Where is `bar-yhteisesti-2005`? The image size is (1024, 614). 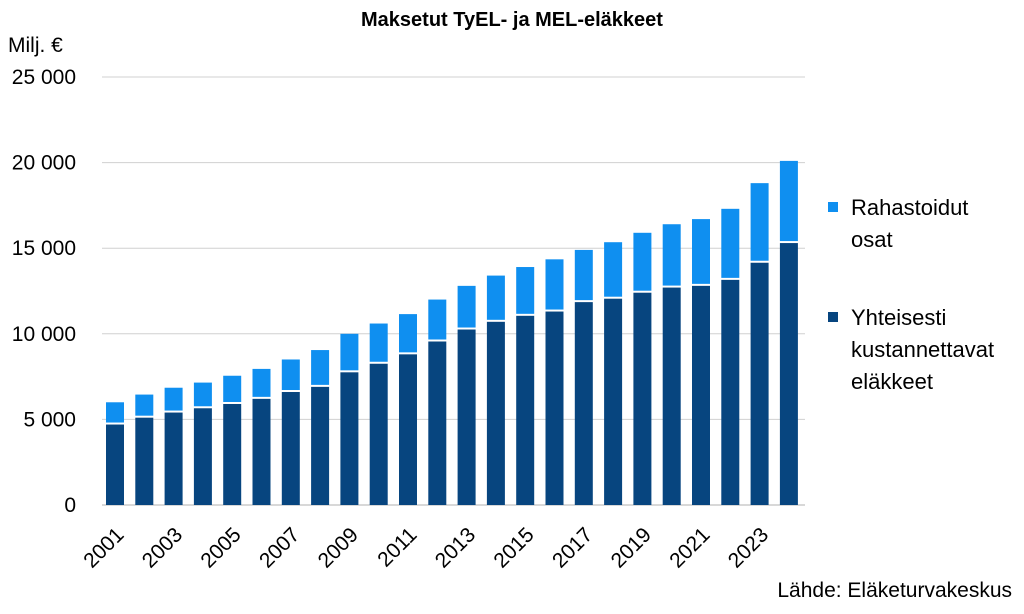 bar-yhteisesti-2005 is located at coordinates (232, 454).